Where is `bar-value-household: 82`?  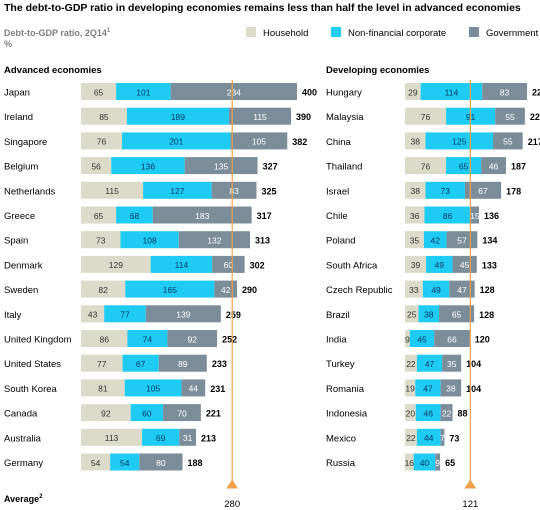 bar-value-household: 82 is located at coordinates (103, 290).